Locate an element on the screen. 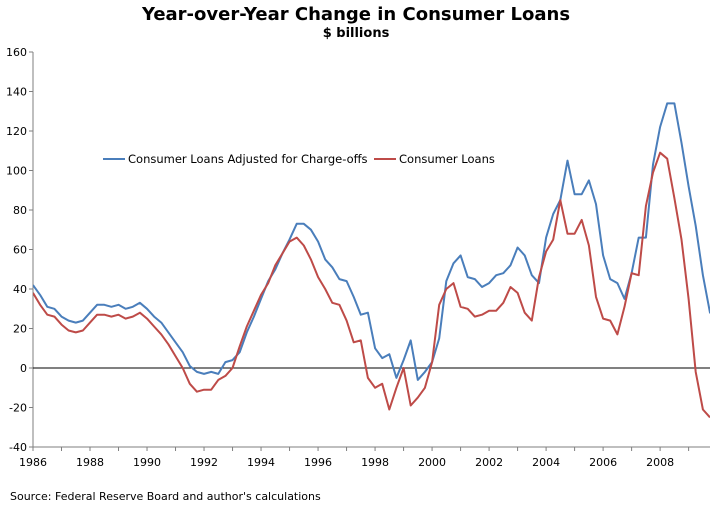  y-tick-label: 100 is located at coordinates (16, 171).